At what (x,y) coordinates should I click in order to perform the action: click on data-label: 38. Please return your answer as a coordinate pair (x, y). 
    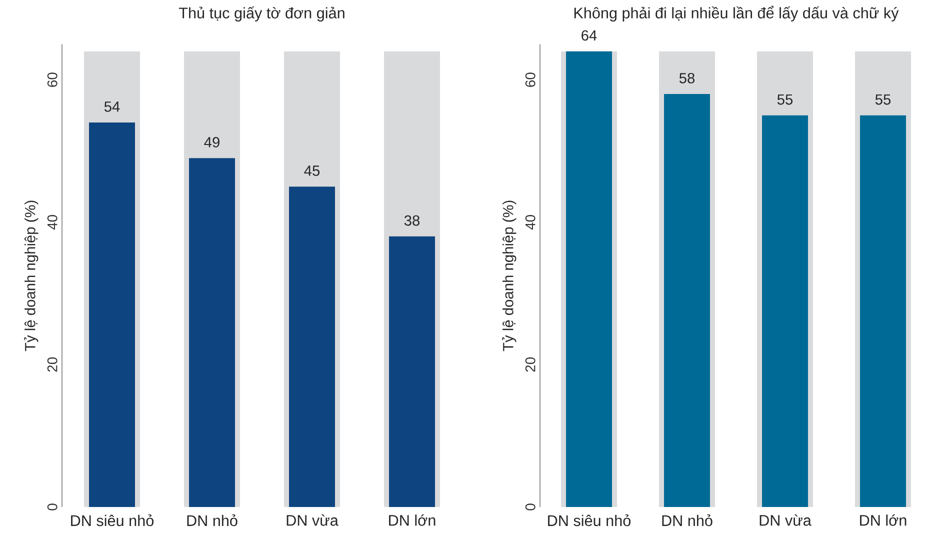
    Looking at the image, I should click on (412, 220).